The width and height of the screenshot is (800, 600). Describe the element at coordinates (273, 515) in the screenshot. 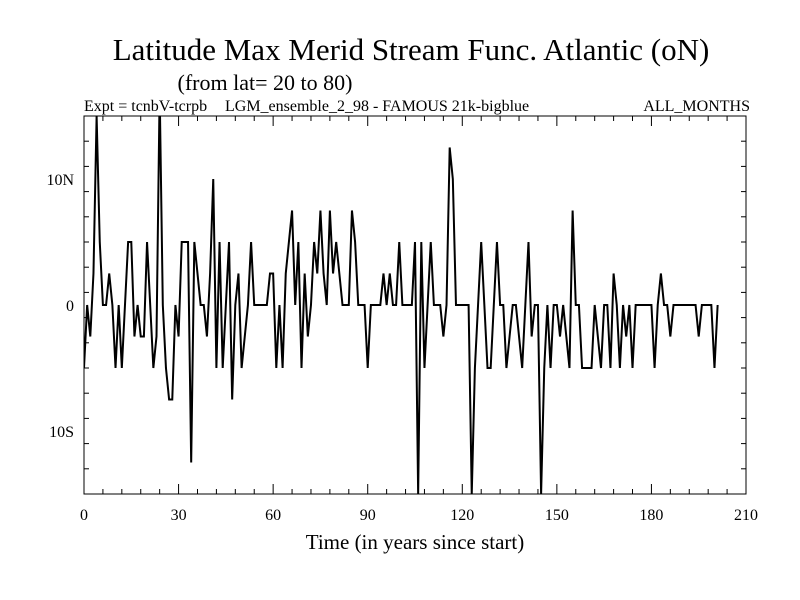

I see `x-tick-label: 60` at that location.